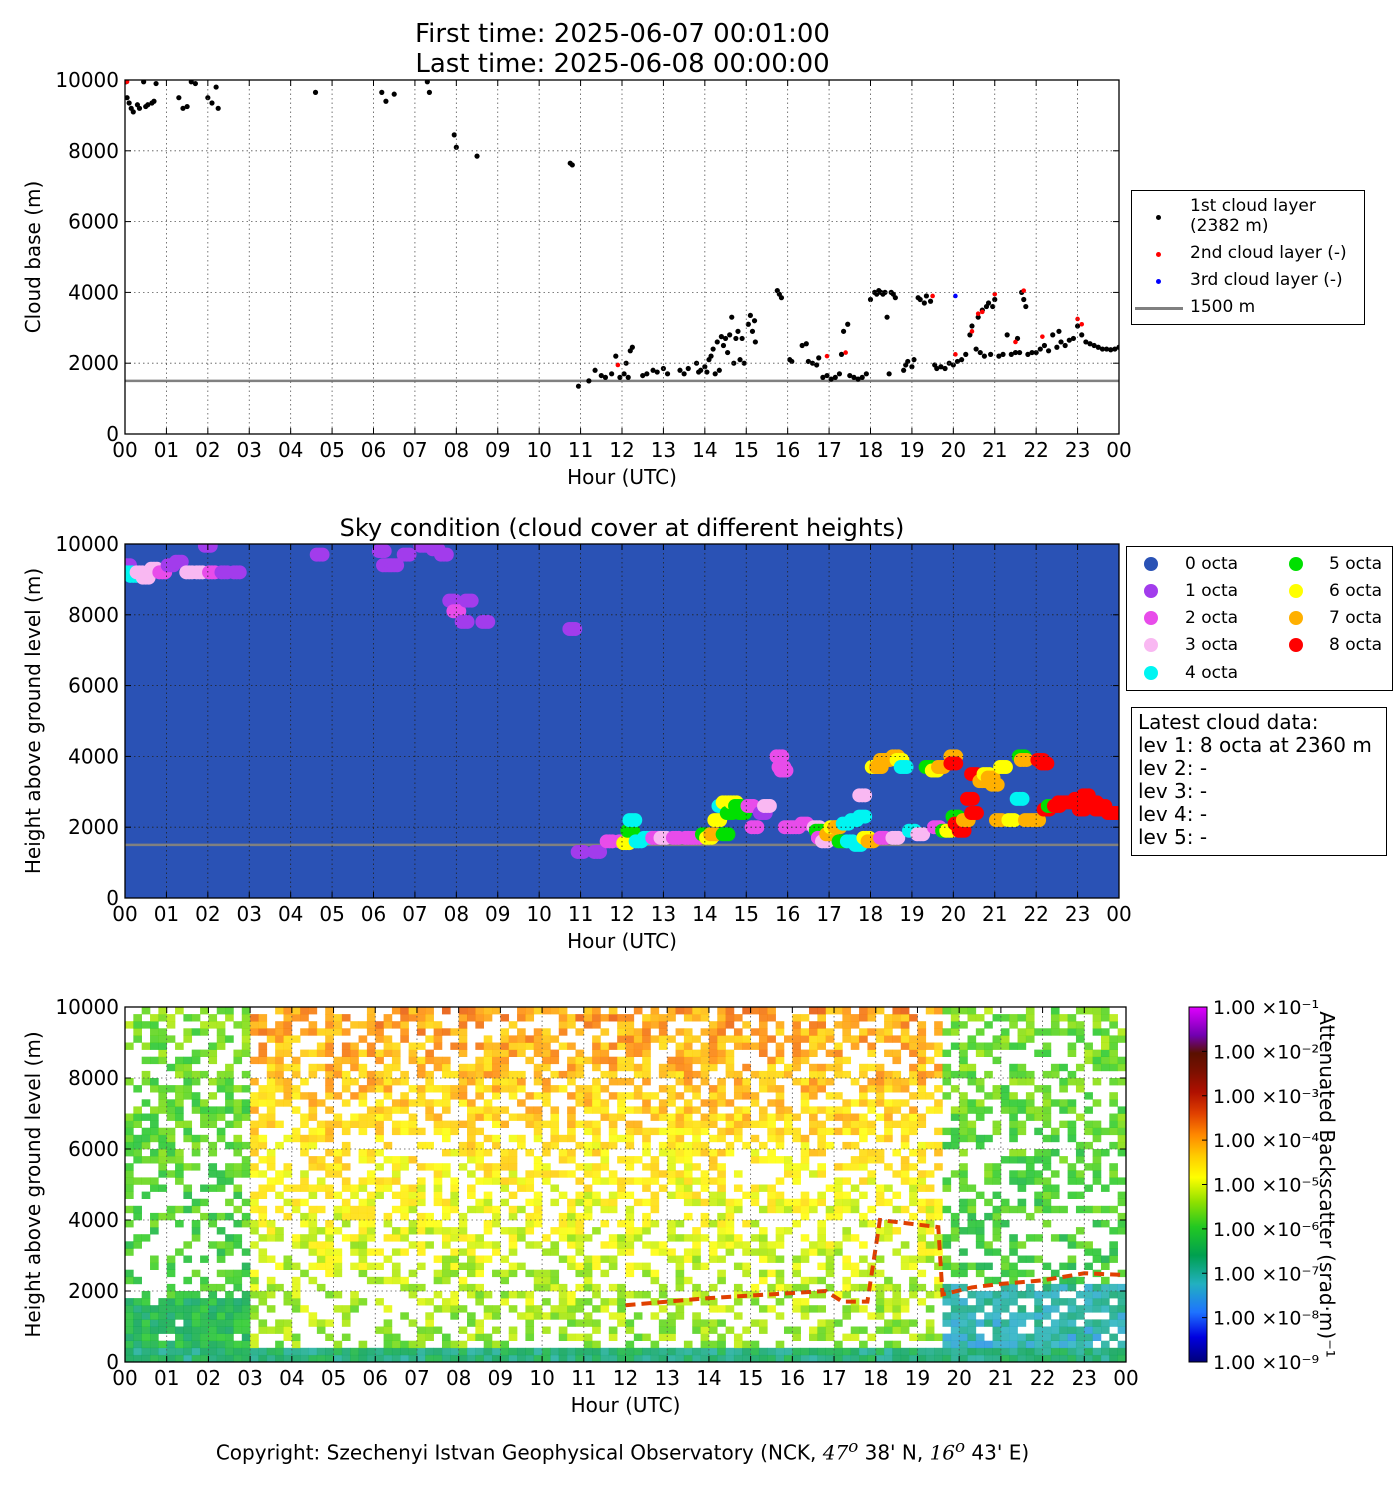 This screenshot has width=1400, height=1500. Describe the element at coordinates (853, 1446) in the screenshot. I see `footer-lat-sup: o` at that location.